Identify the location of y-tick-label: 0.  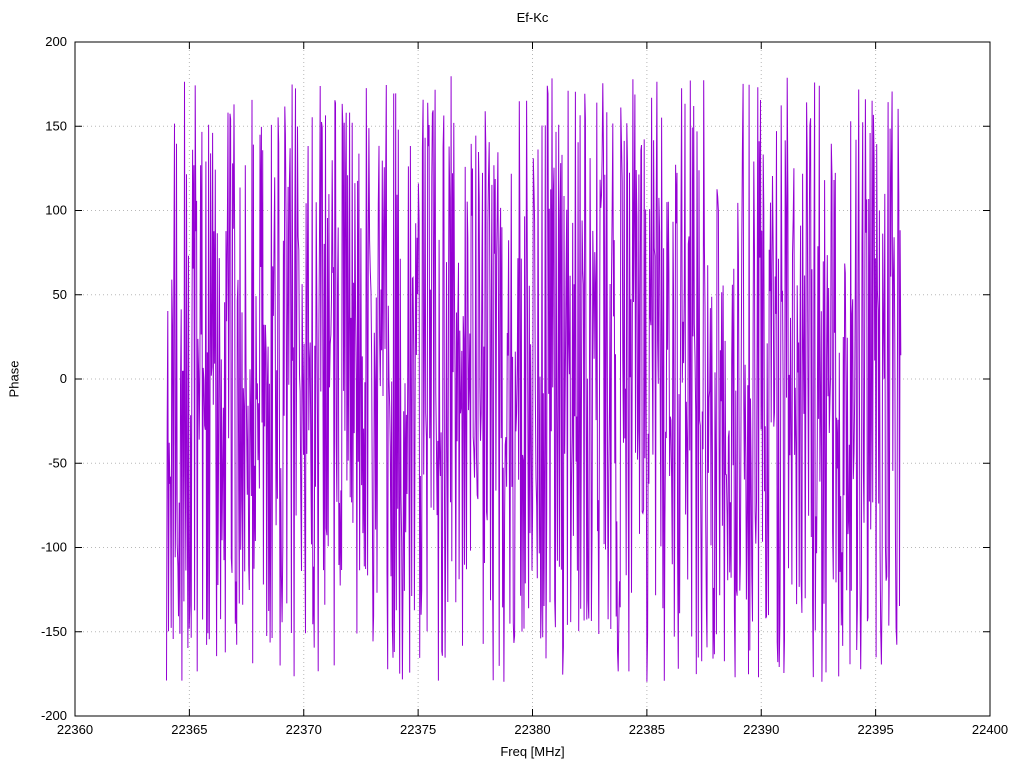
(63, 378).